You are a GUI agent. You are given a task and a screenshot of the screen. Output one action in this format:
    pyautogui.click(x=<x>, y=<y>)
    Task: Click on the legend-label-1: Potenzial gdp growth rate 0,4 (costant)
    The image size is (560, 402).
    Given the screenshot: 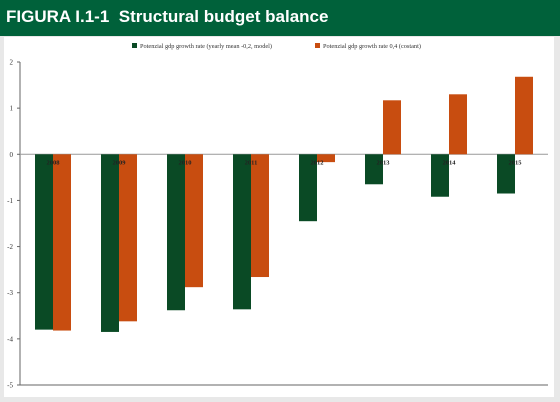 What is the action you would take?
    pyautogui.click(x=372, y=46)
    